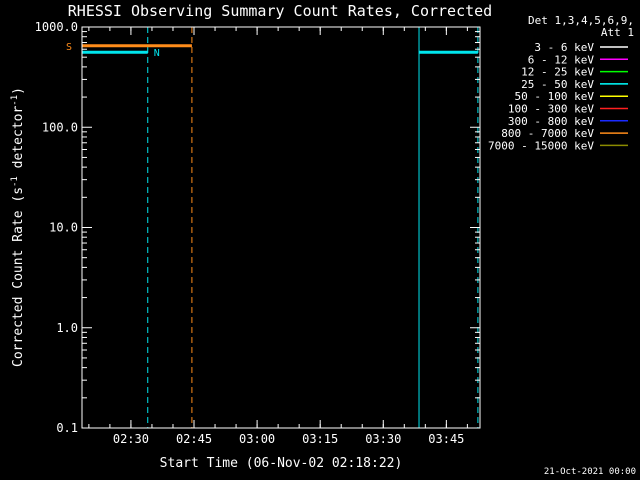 This screenshot has width=640, height=480. Describe the element at coordinates (63, 228) in the screenshot. I see `y-tick-label-3: 10.0` at that location.